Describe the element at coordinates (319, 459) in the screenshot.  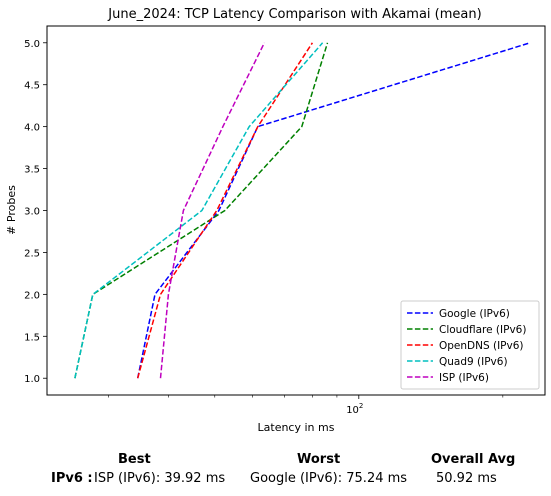
I see `worst-header: Worst` at that location.